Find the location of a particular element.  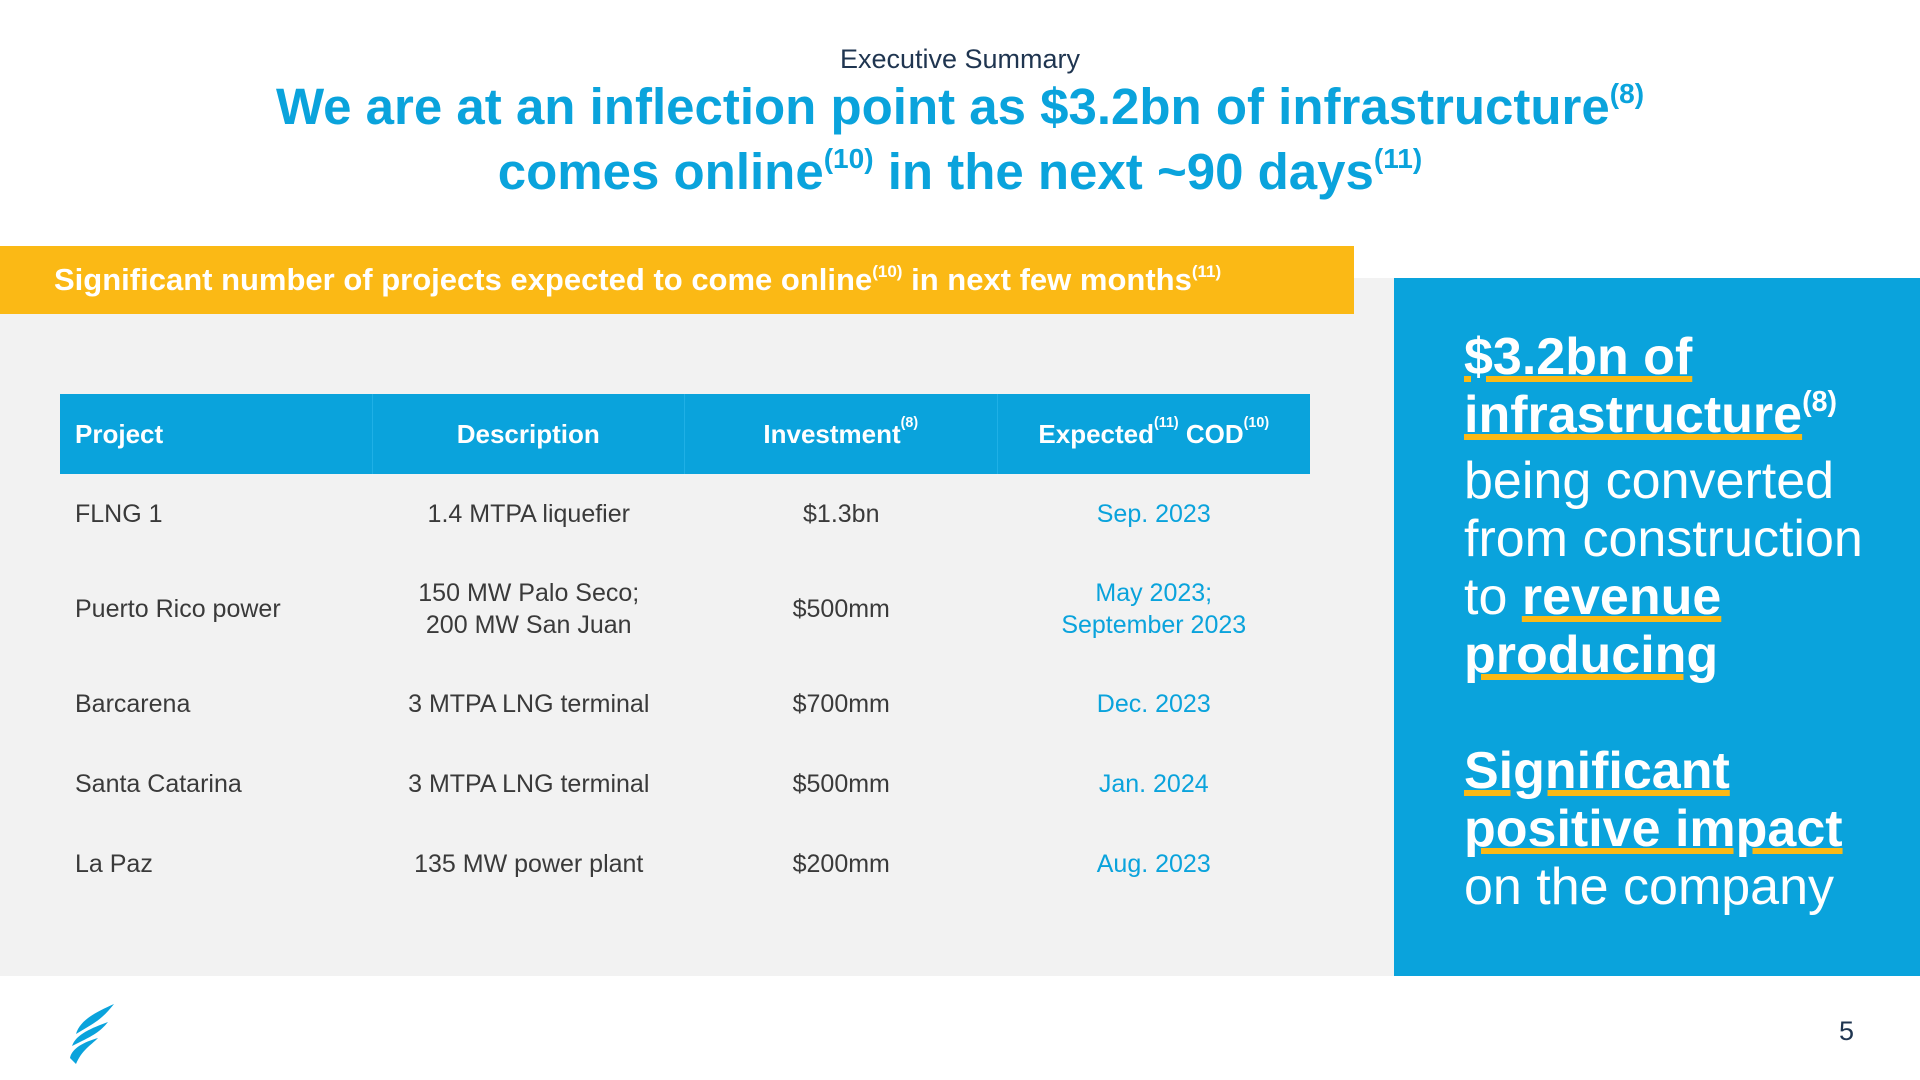

header-label: COD is located at coordinates (1211, 433).